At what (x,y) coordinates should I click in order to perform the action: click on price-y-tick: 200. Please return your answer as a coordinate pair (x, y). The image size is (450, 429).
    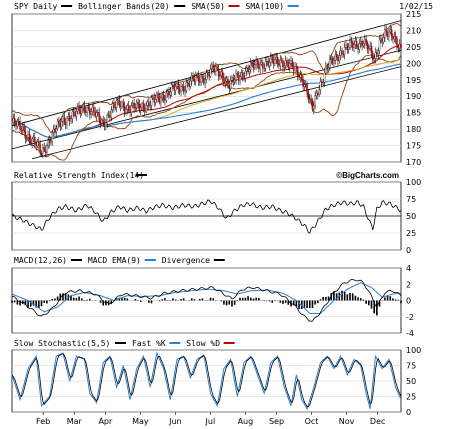
    Looking at the image, I should click on (413, 63).